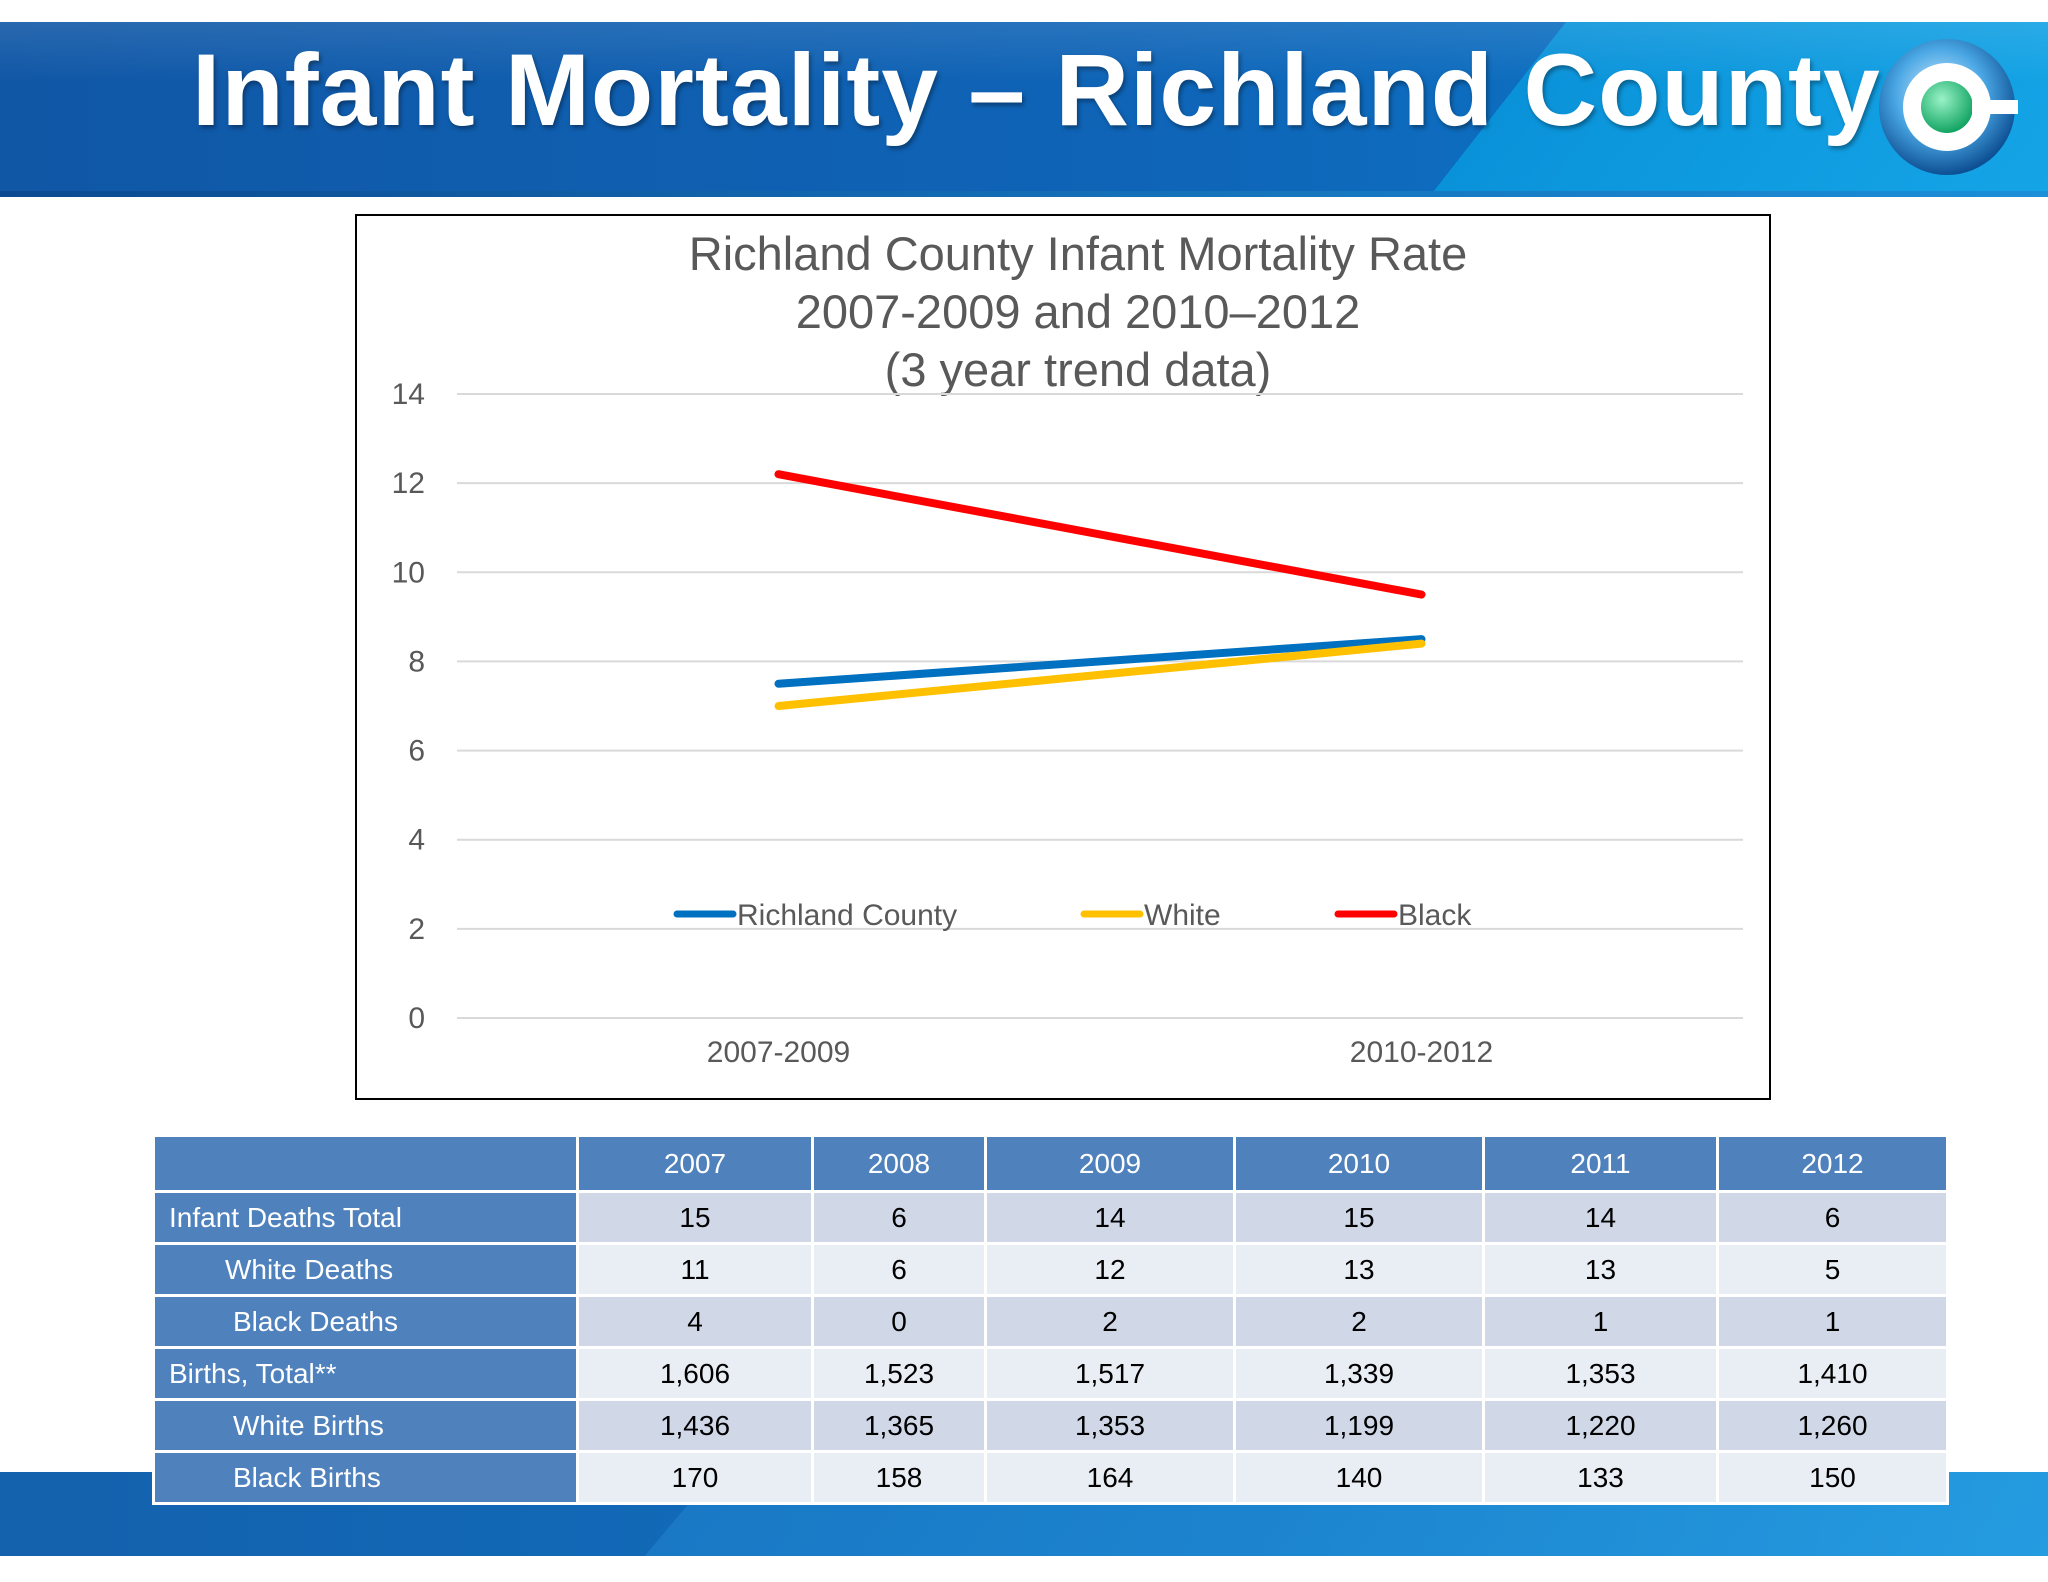 This screenshot has width=2048, height=1582. I want to click on x-tick-label: 2007-2009, so click(778, 1052).